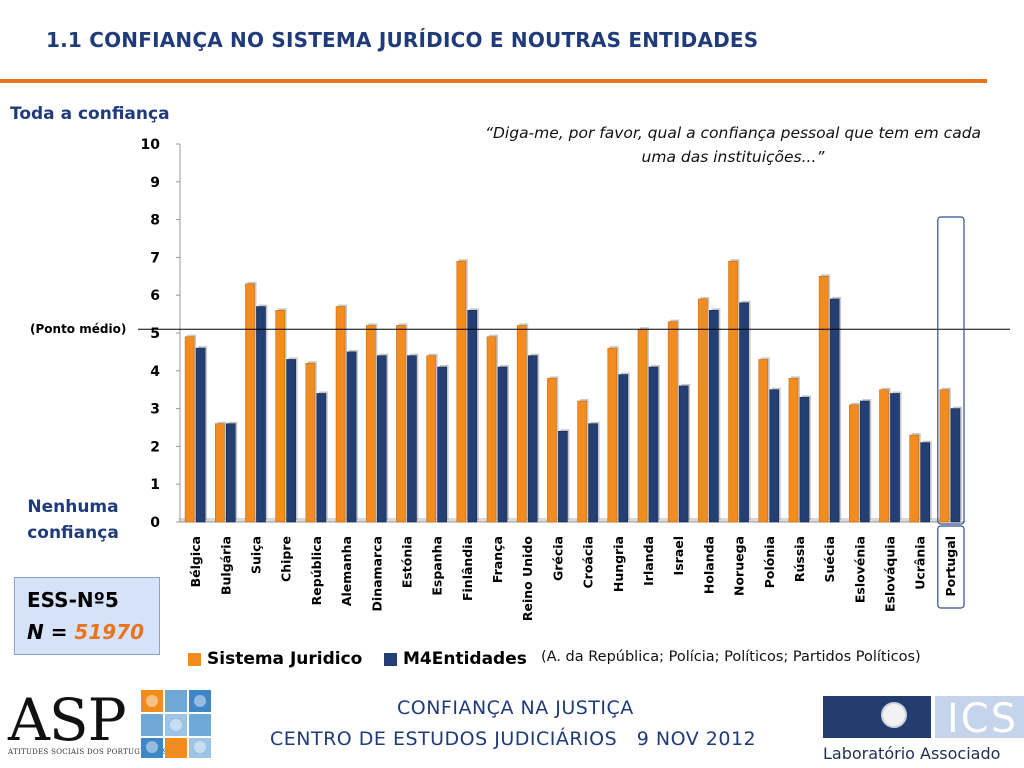  Describe the element at coordinates (155, 334) in the screenshot. I see `y-tick-label: 5` at that location.